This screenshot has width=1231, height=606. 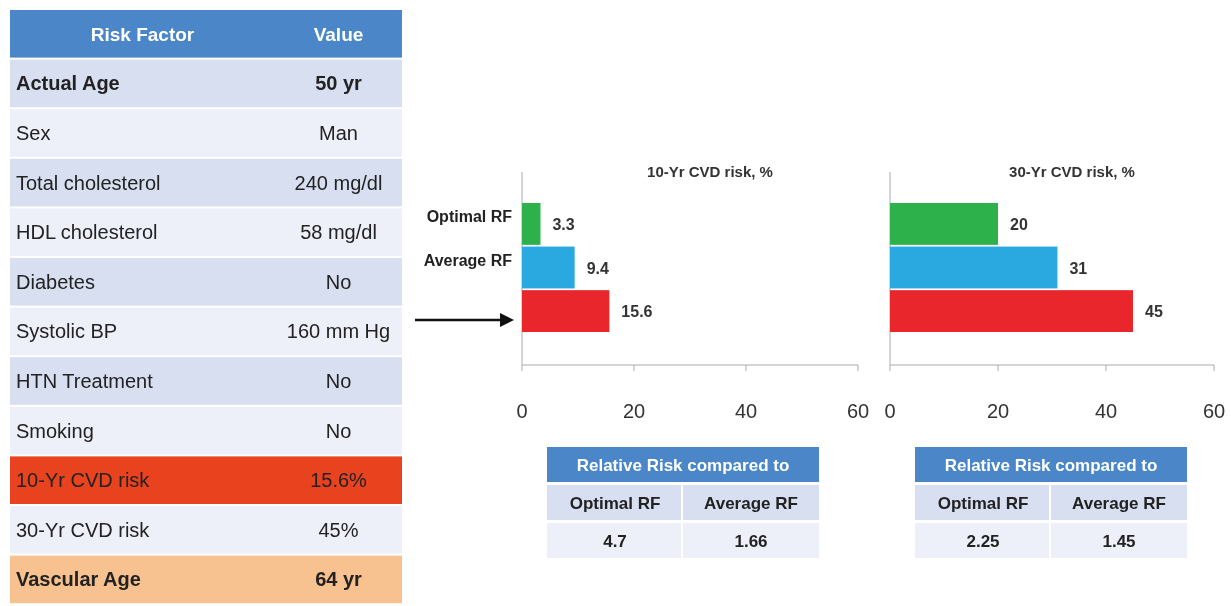 I want to click on text: 58 mg/dl, so click(x=338, y=232).